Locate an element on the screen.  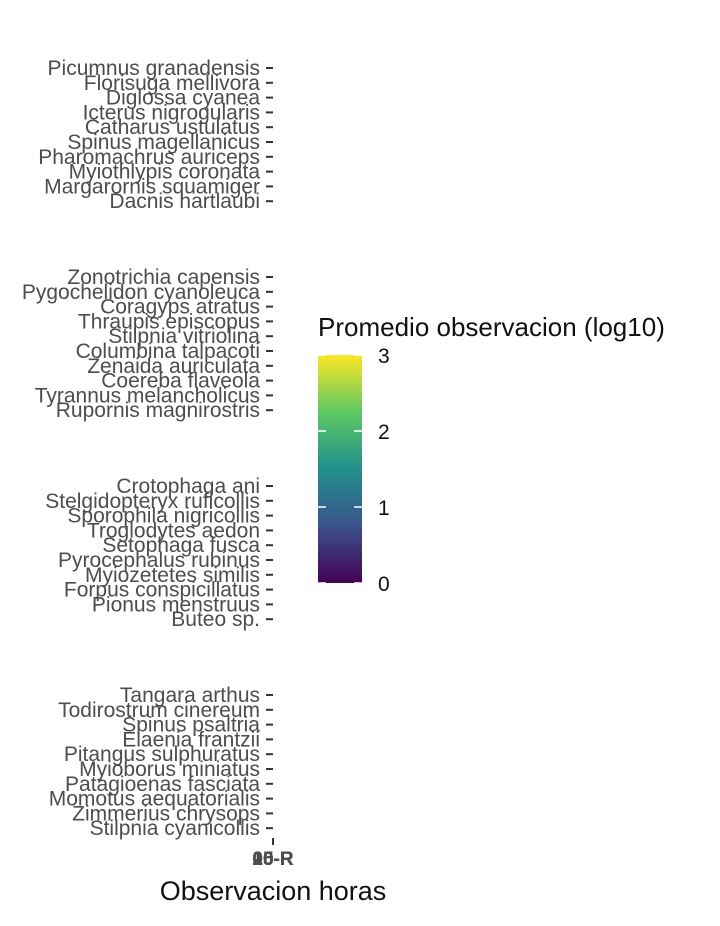
y-tick-label: Setophaga fusca is located at coordinates (181, 545).